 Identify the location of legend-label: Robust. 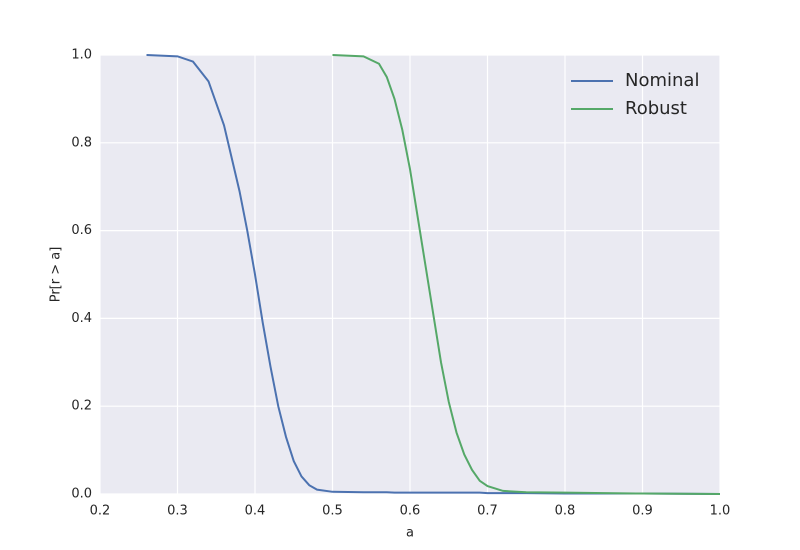
(656, 108).